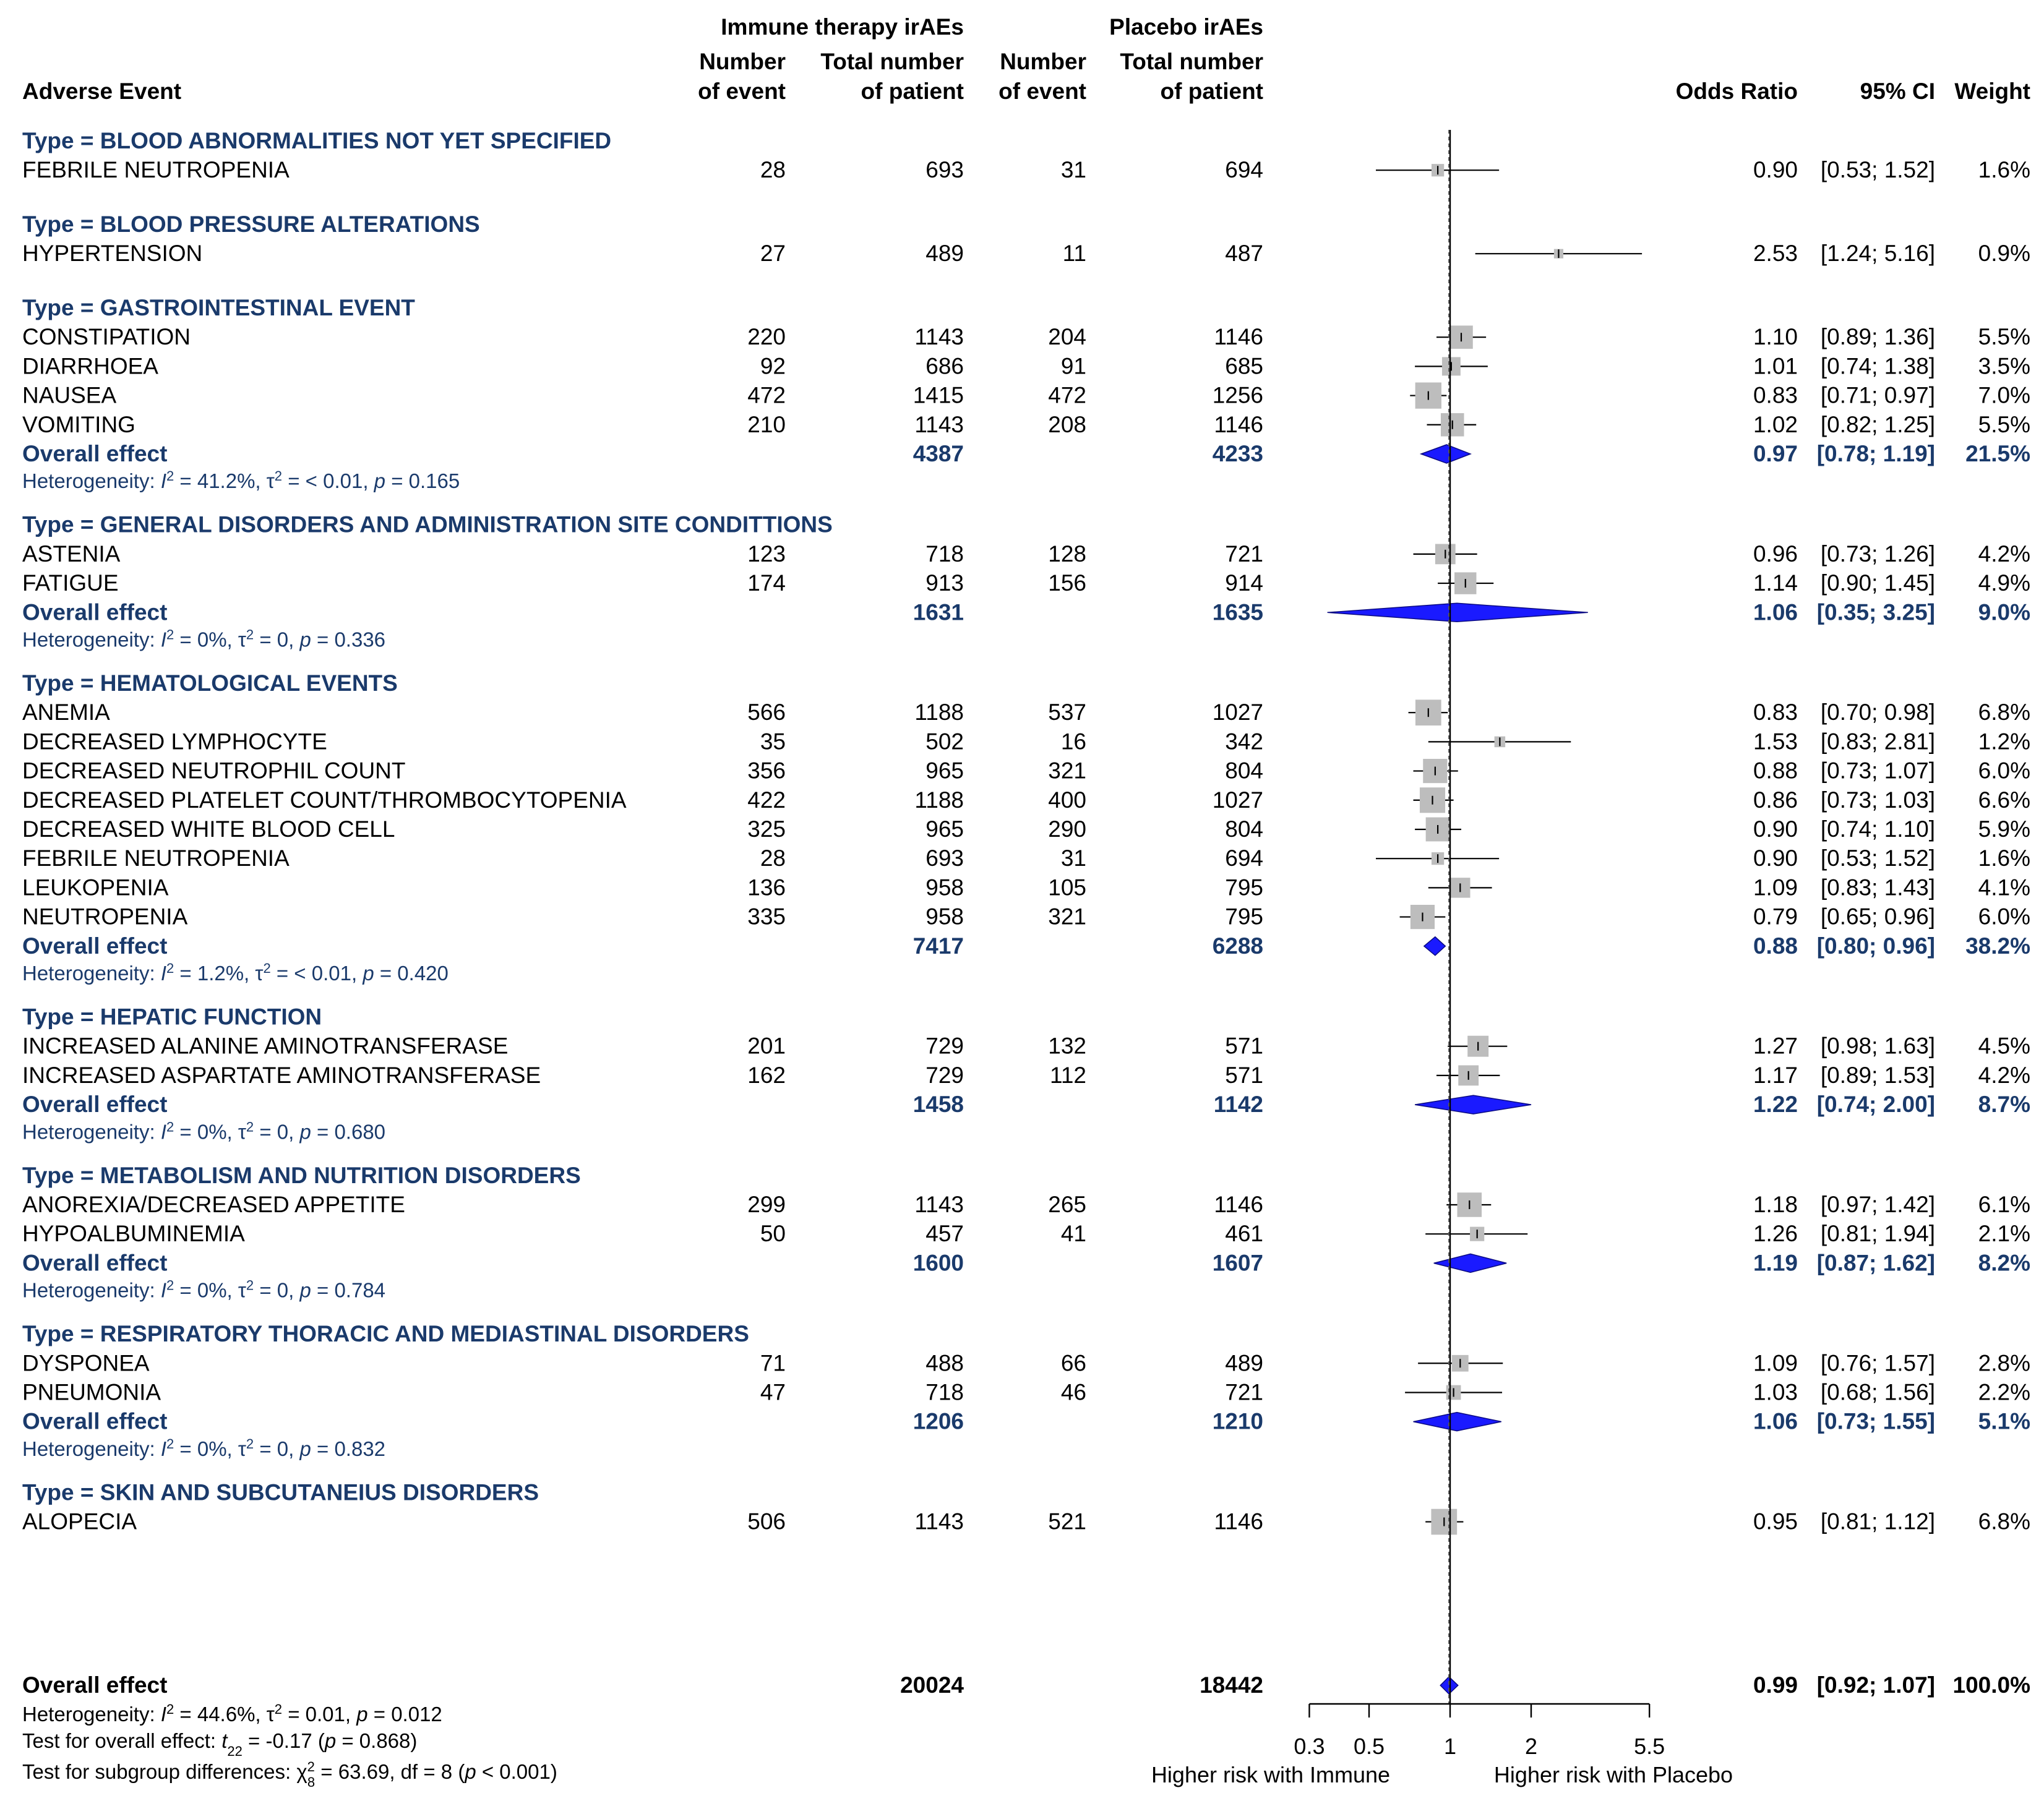  Describe the element at coordinates (70, 583) in the screenshot. I see `event-label: FATIGUE` at that location.